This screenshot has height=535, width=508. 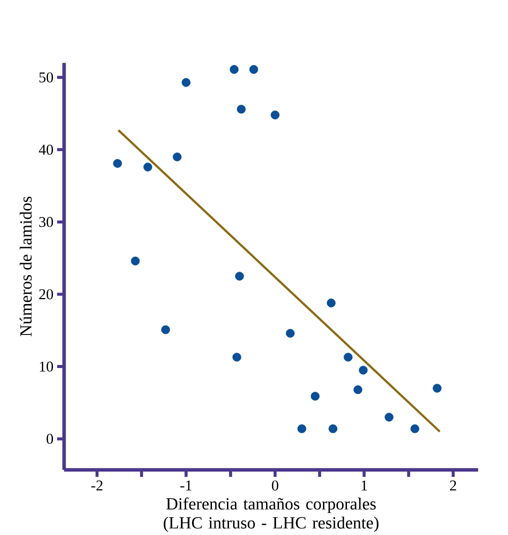 I want to click on y-axis-title: Números de lamidos, so click(x=26, y=266).